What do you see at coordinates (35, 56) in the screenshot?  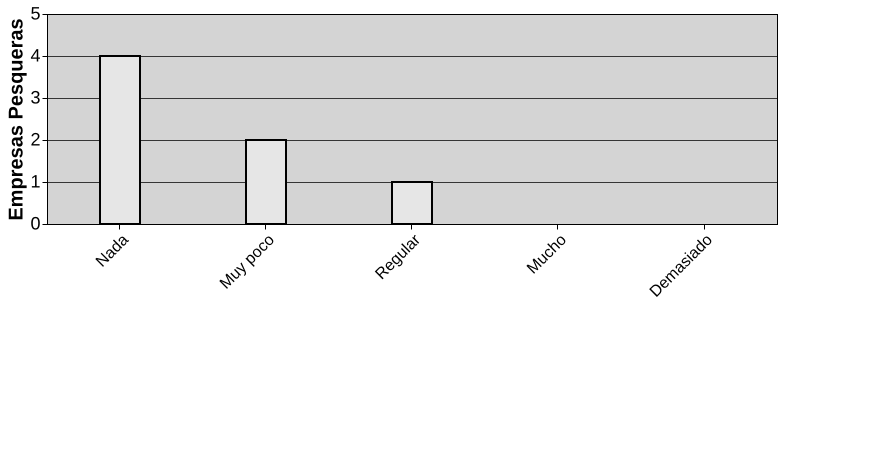 I see `y-tick-label: 4` at bounding box center [35, 56].